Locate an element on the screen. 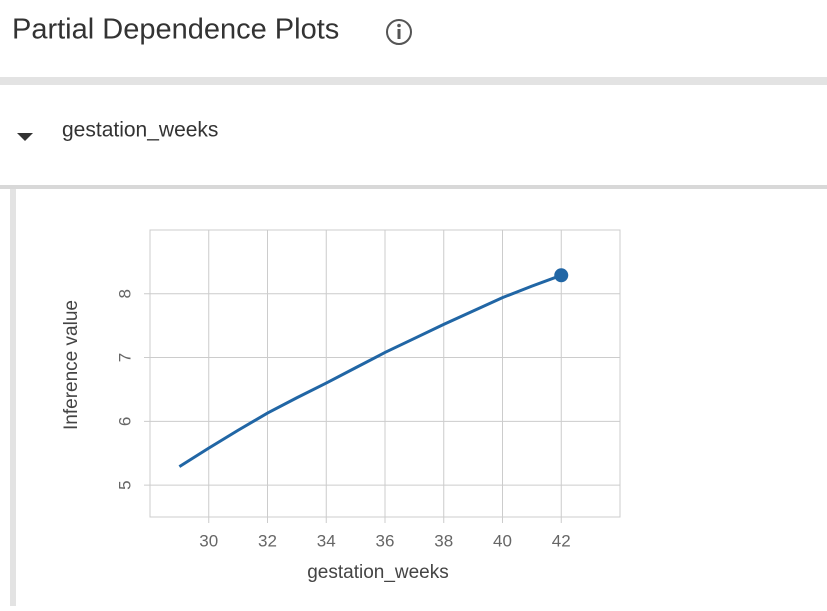  line is located at coordinates (370, 370).